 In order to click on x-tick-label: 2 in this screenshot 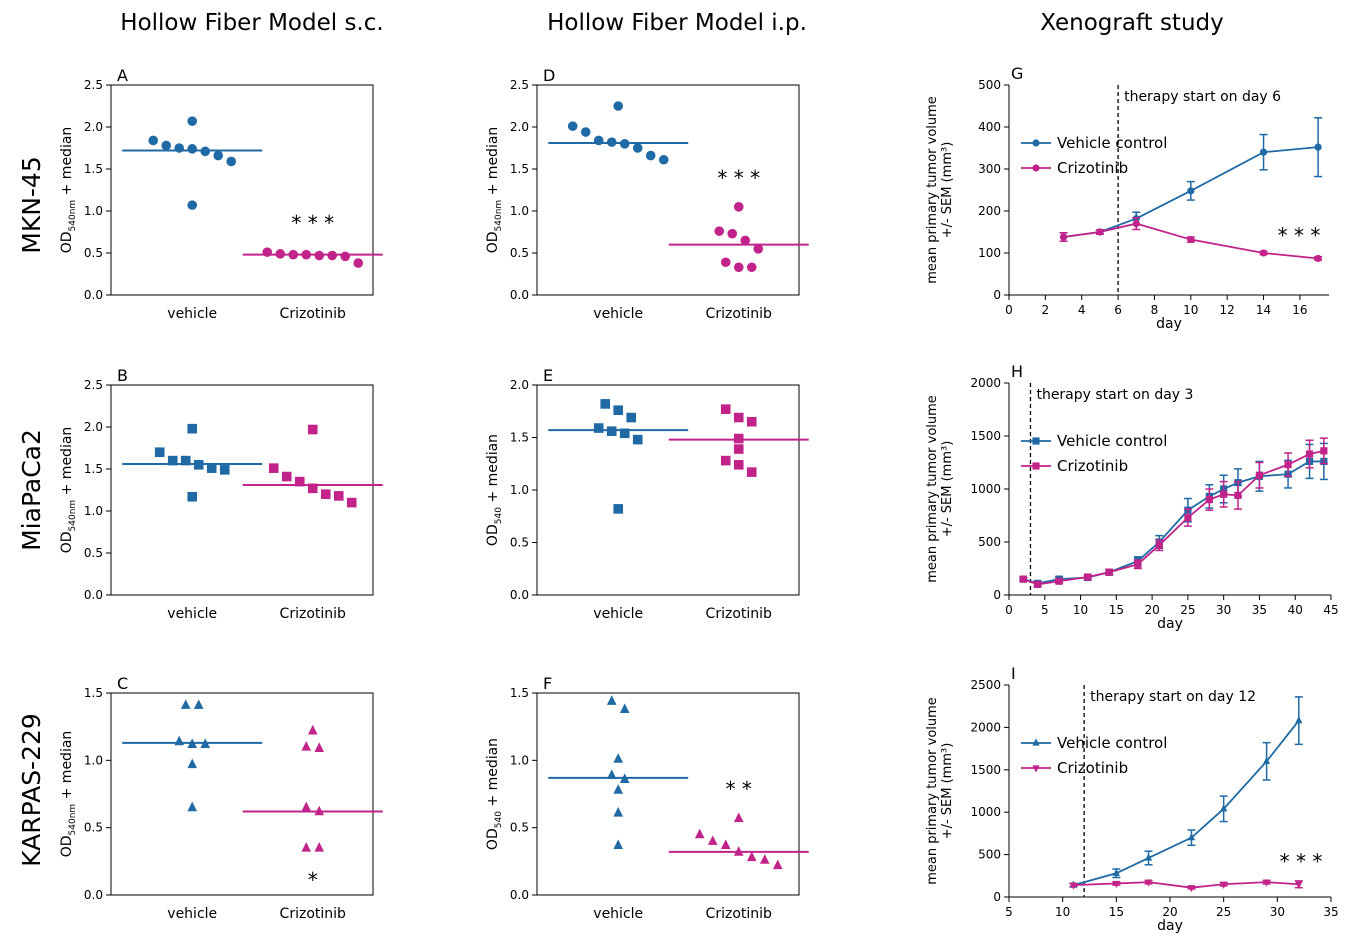, I will do `click(1046, 310)`.